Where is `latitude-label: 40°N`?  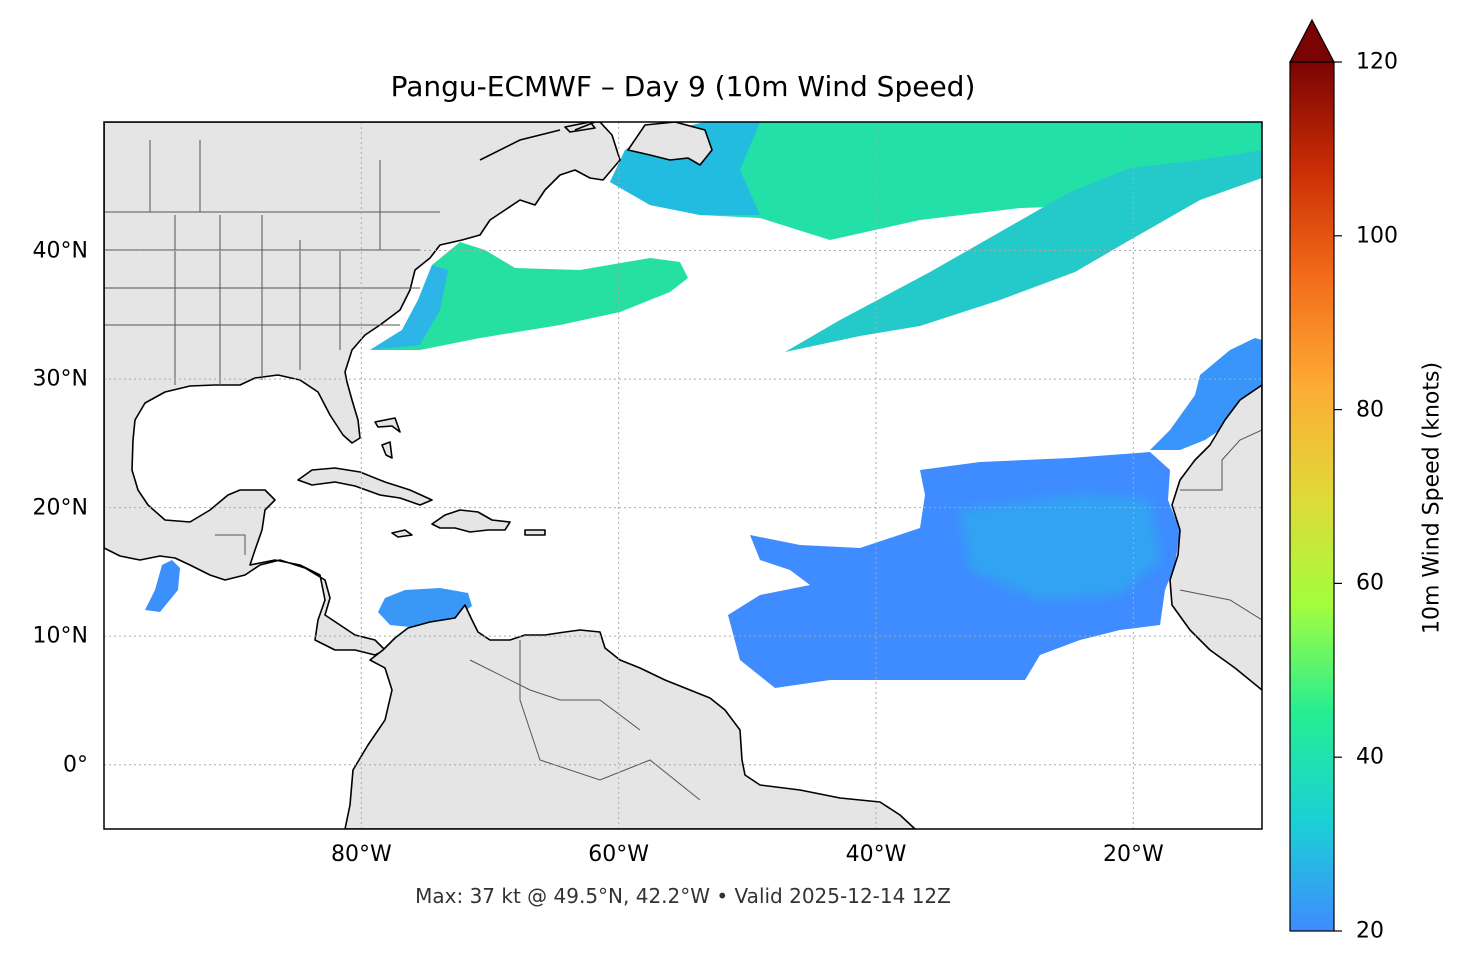
latitude-label: 40°N is located at coordinates (60, 251).